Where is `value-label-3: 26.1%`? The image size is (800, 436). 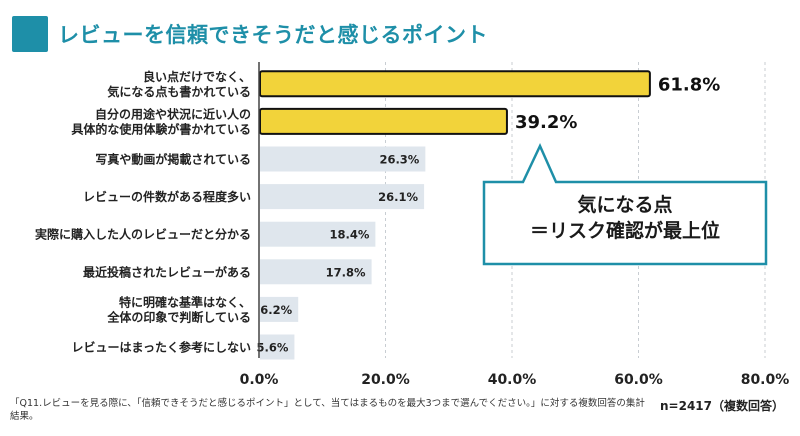 value-label-3: 26.1% is located at coordinates (398, 197).